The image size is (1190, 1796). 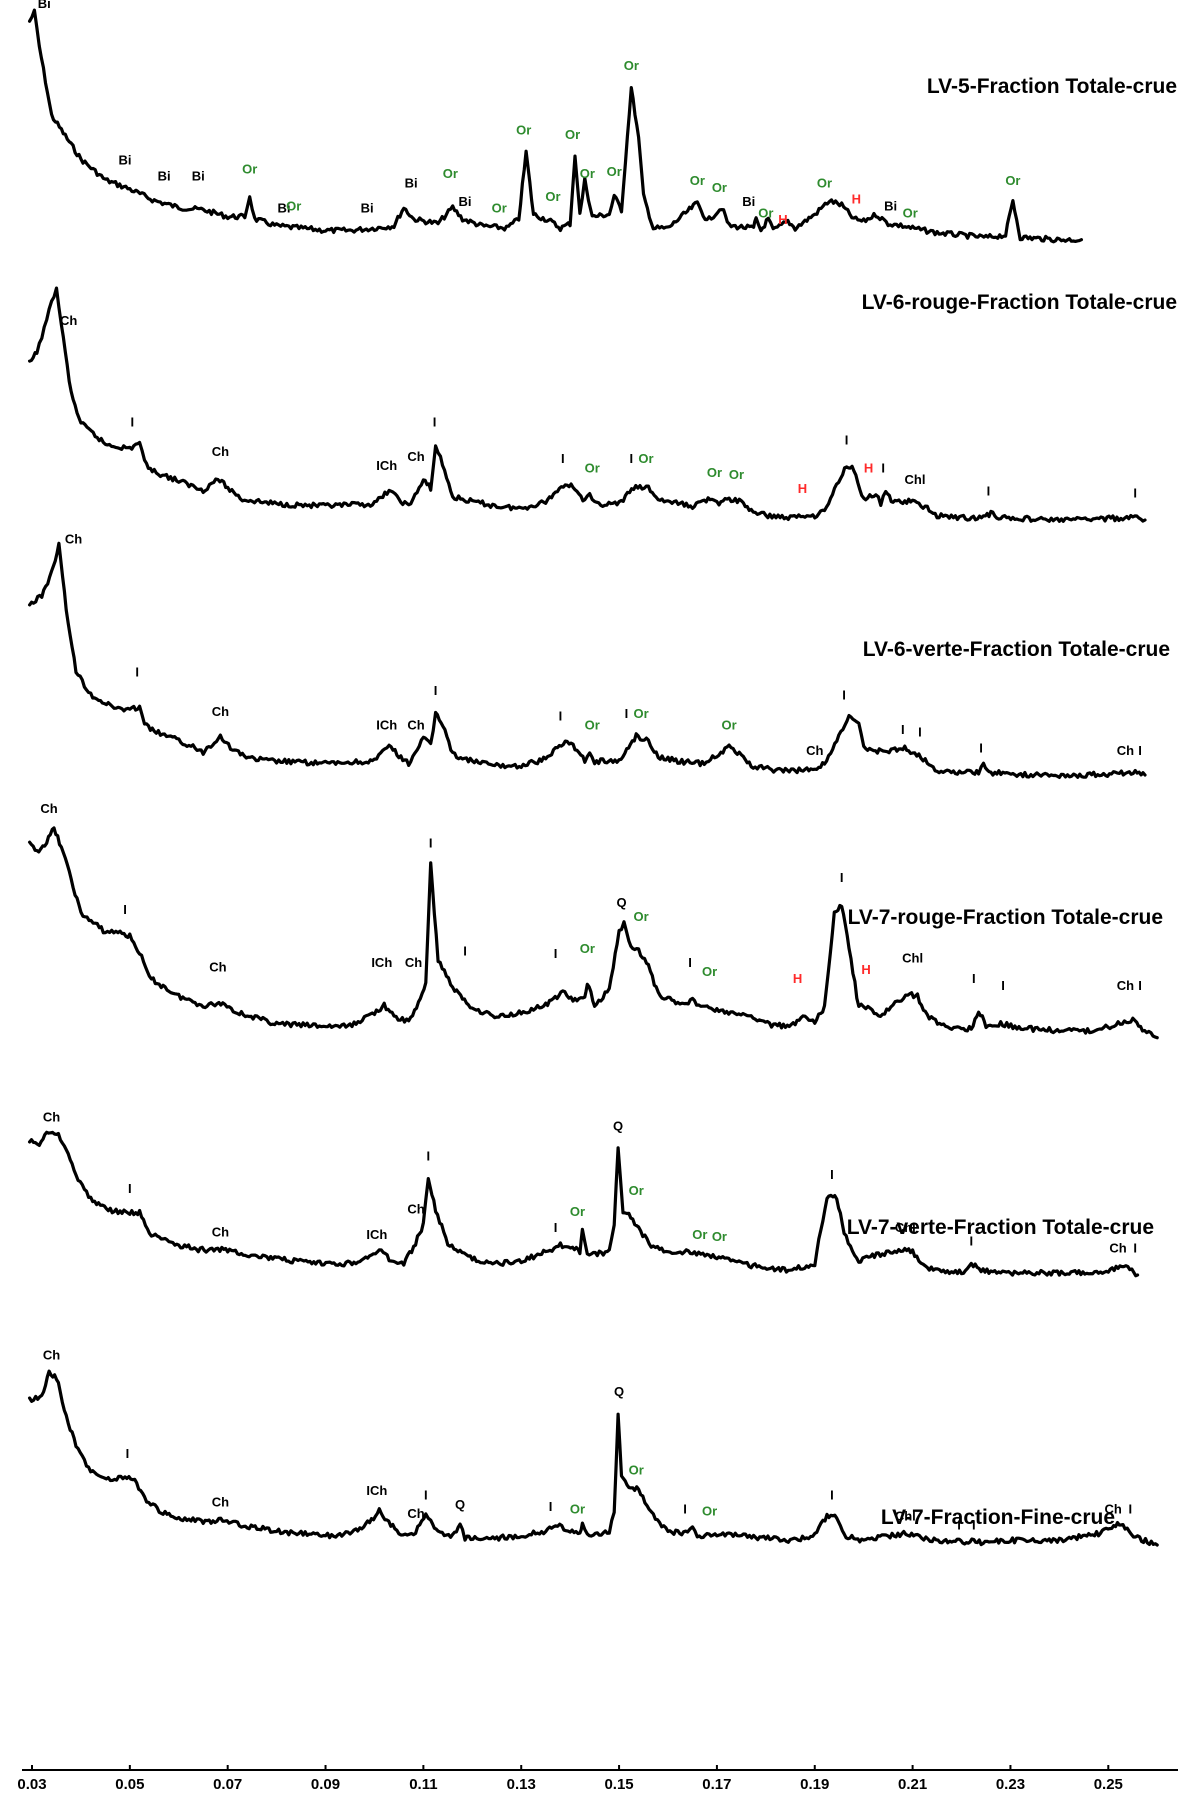 I want to click on panel-title: LV-6-rouge-Fraction Totale-crue, so click(x=1019, y=302).